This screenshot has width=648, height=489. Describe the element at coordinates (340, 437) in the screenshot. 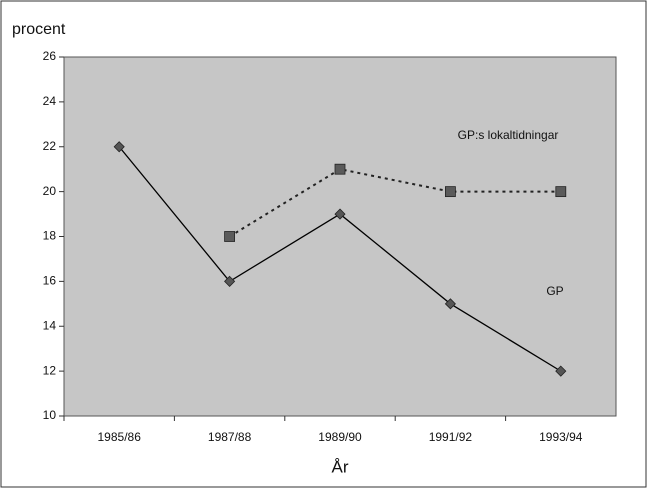

I see `x-tick-label: 1989/90` at that location.